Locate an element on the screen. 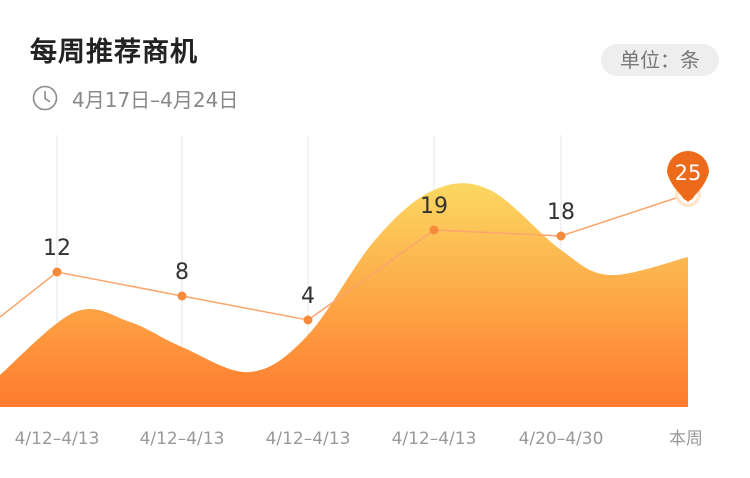  x-tick-label: 4/20–4/30 is located at coordinates (561, 439).